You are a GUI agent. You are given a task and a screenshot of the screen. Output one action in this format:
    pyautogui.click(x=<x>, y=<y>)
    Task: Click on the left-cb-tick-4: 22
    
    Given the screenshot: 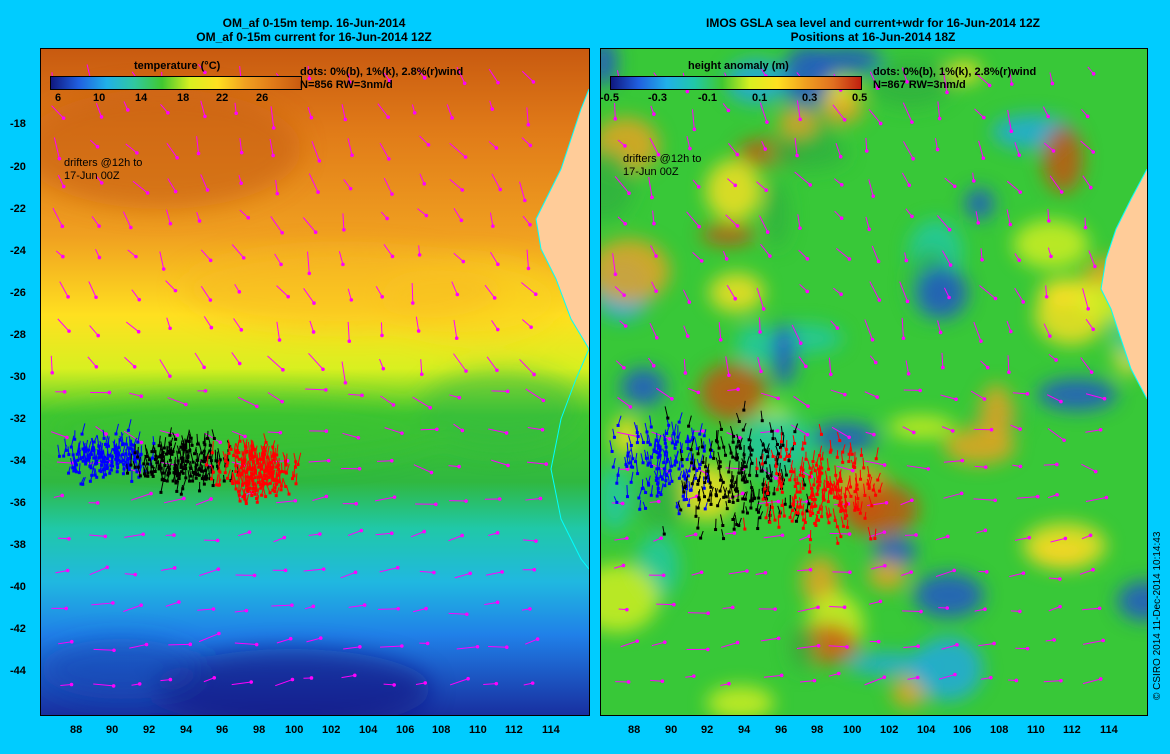 What is the action you would take?
    pyautogui.click(x=222, y=98)
    